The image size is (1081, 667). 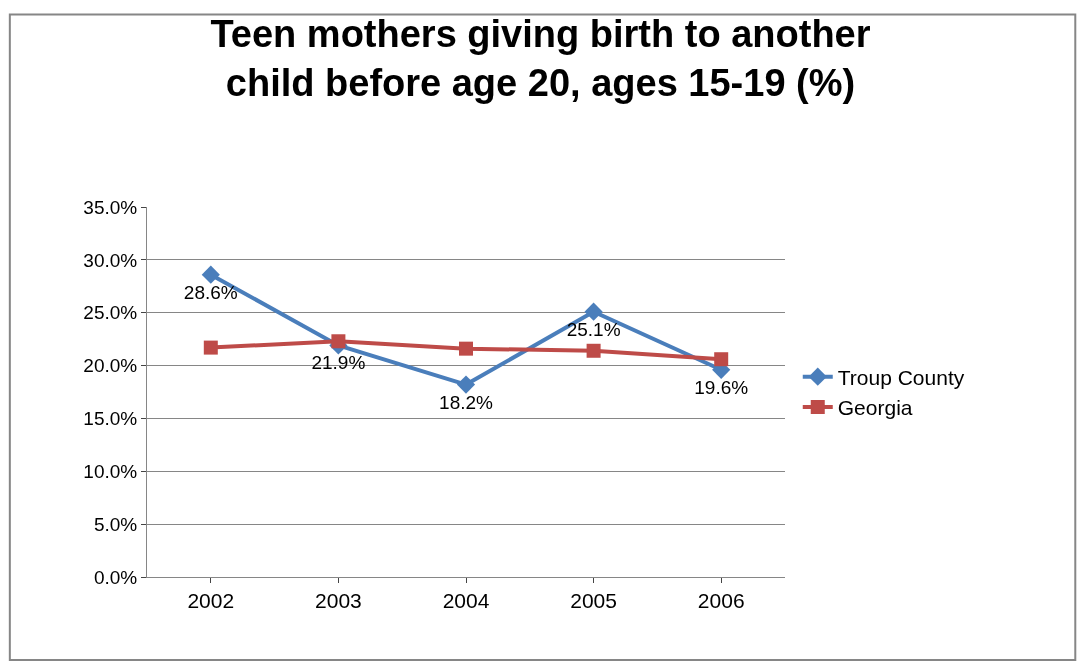 I want to click on data-label: 19.6%, so click(x=721, y=387).